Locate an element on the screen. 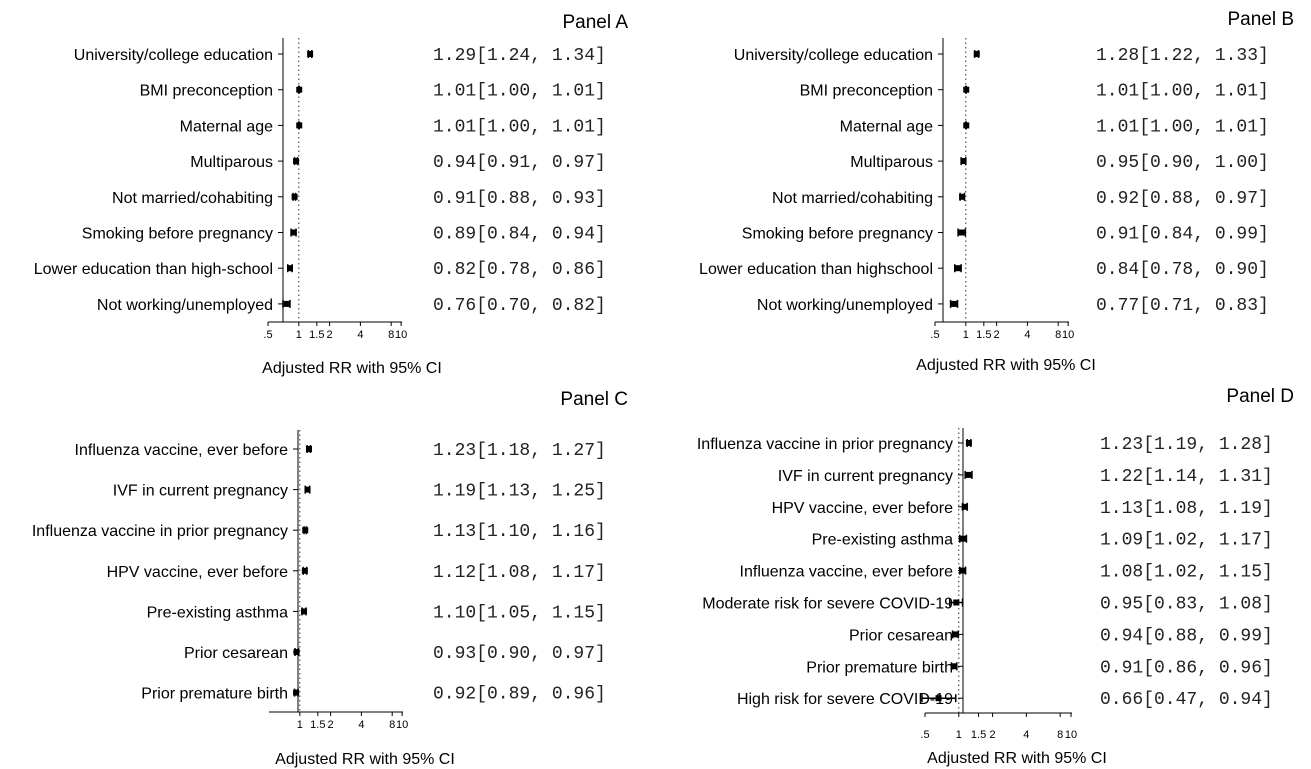 The image size is (1311, 769). panel-b-estimate-text: 1.28[1.22, 1.33] is located at coordinates (1182, 56).